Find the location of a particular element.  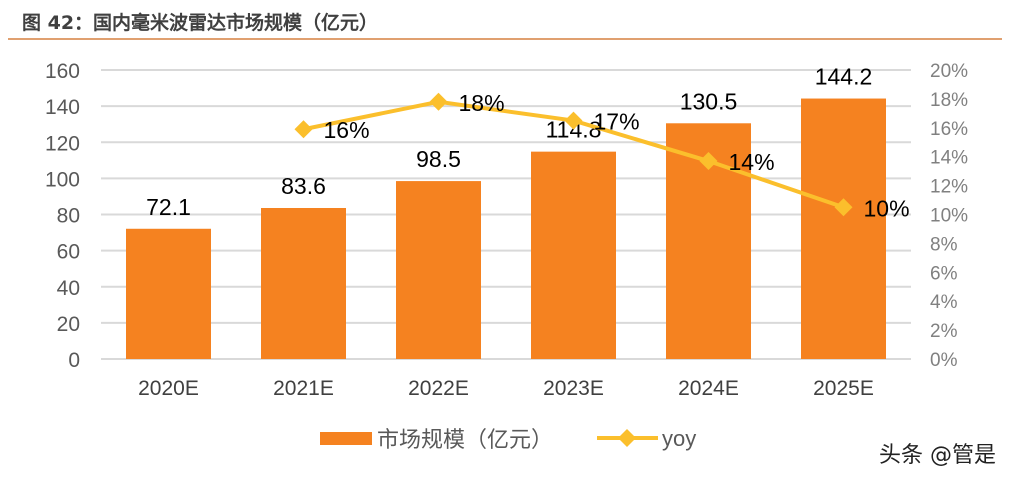

right-tick-label: 8% is located at coordinates (944, 244).